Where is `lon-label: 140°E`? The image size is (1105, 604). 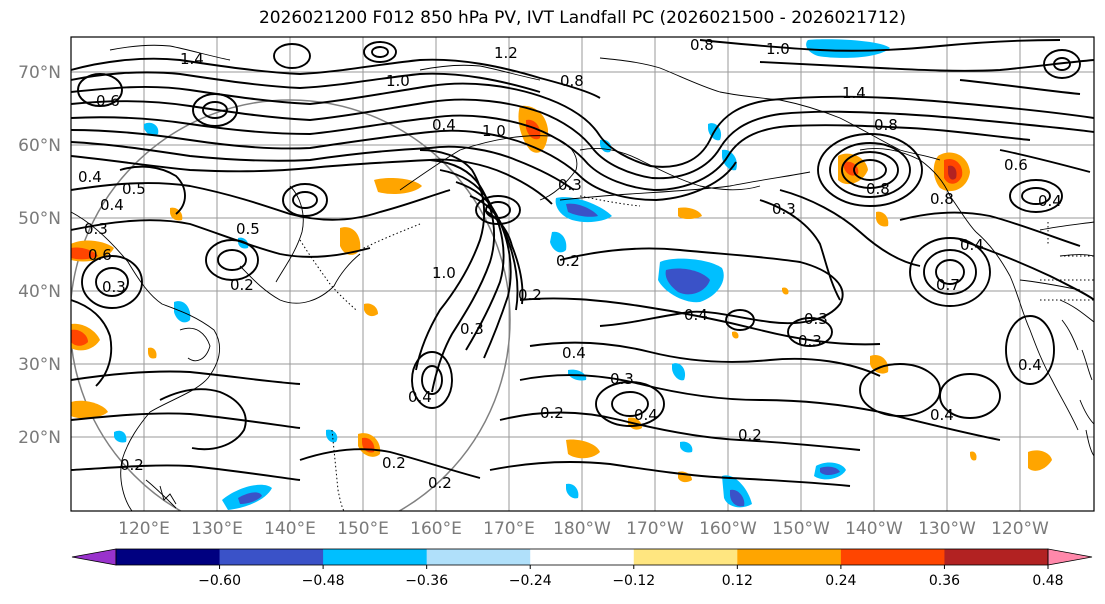
lon-label: 140°E is located at coordinates (290, 529).